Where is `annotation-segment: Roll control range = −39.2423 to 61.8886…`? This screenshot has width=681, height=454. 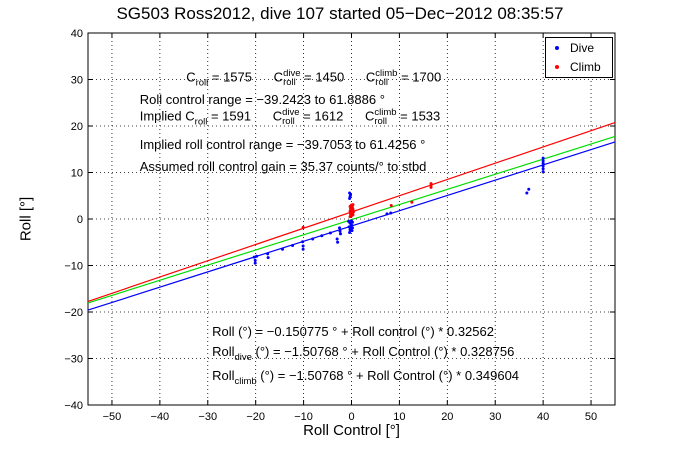
annotation-segment: Roll control range = −39.2423 to 61.8886… is located at coordinates (262, 100).